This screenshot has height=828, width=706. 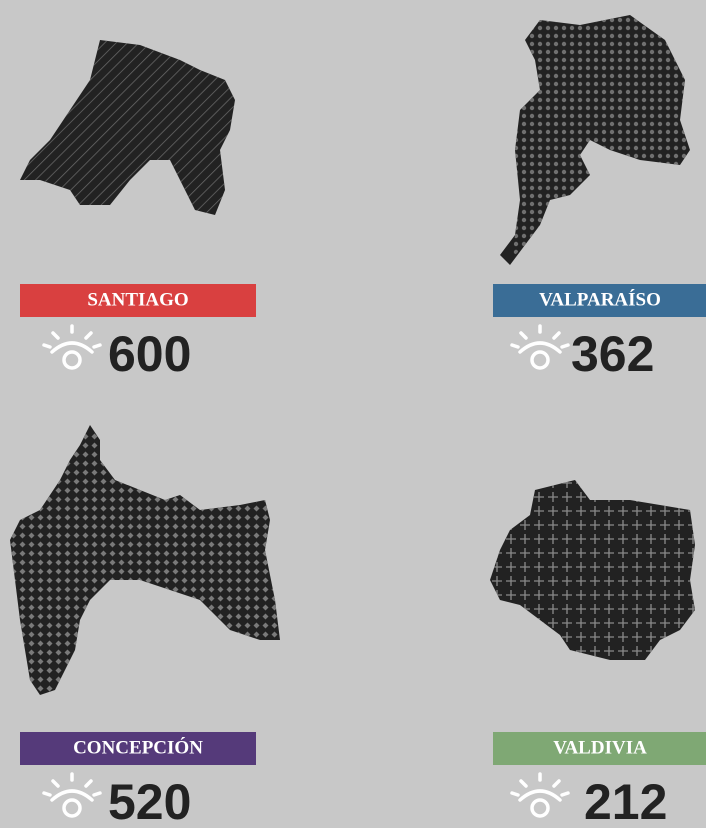 I want to click on region-name: CONCEPCIÓN, so click(x=138, y=747).